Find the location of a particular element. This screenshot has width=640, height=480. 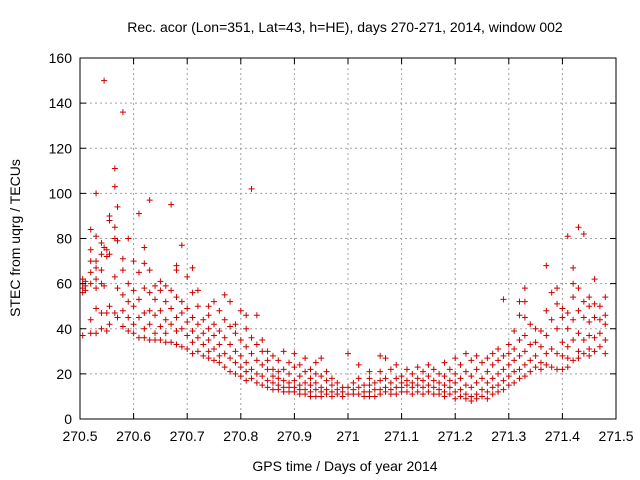

x-tick-label: 270.6 is located at coordinates (133, 436).